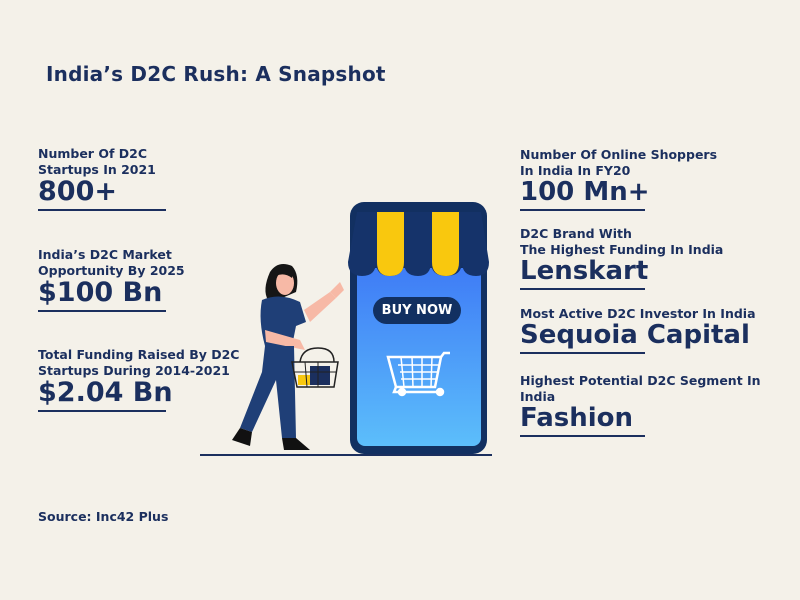  I want to click on shopping-basket-icon, so click(315, 367).